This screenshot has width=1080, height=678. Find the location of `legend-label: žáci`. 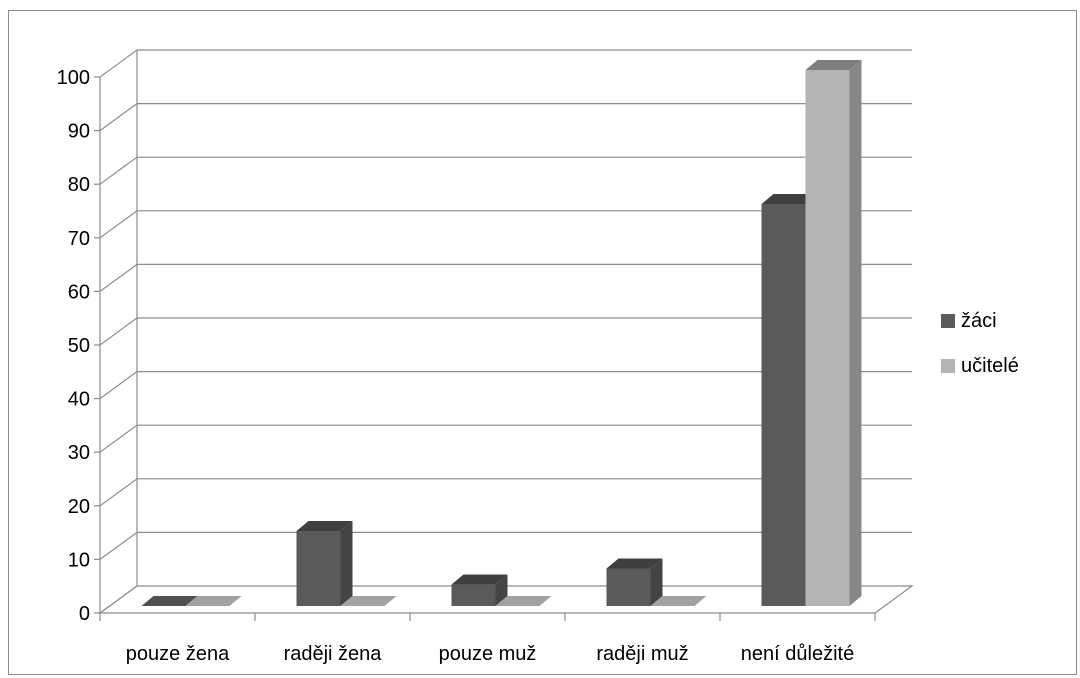

legend-label: žáci is located at coordinates (979, 321).